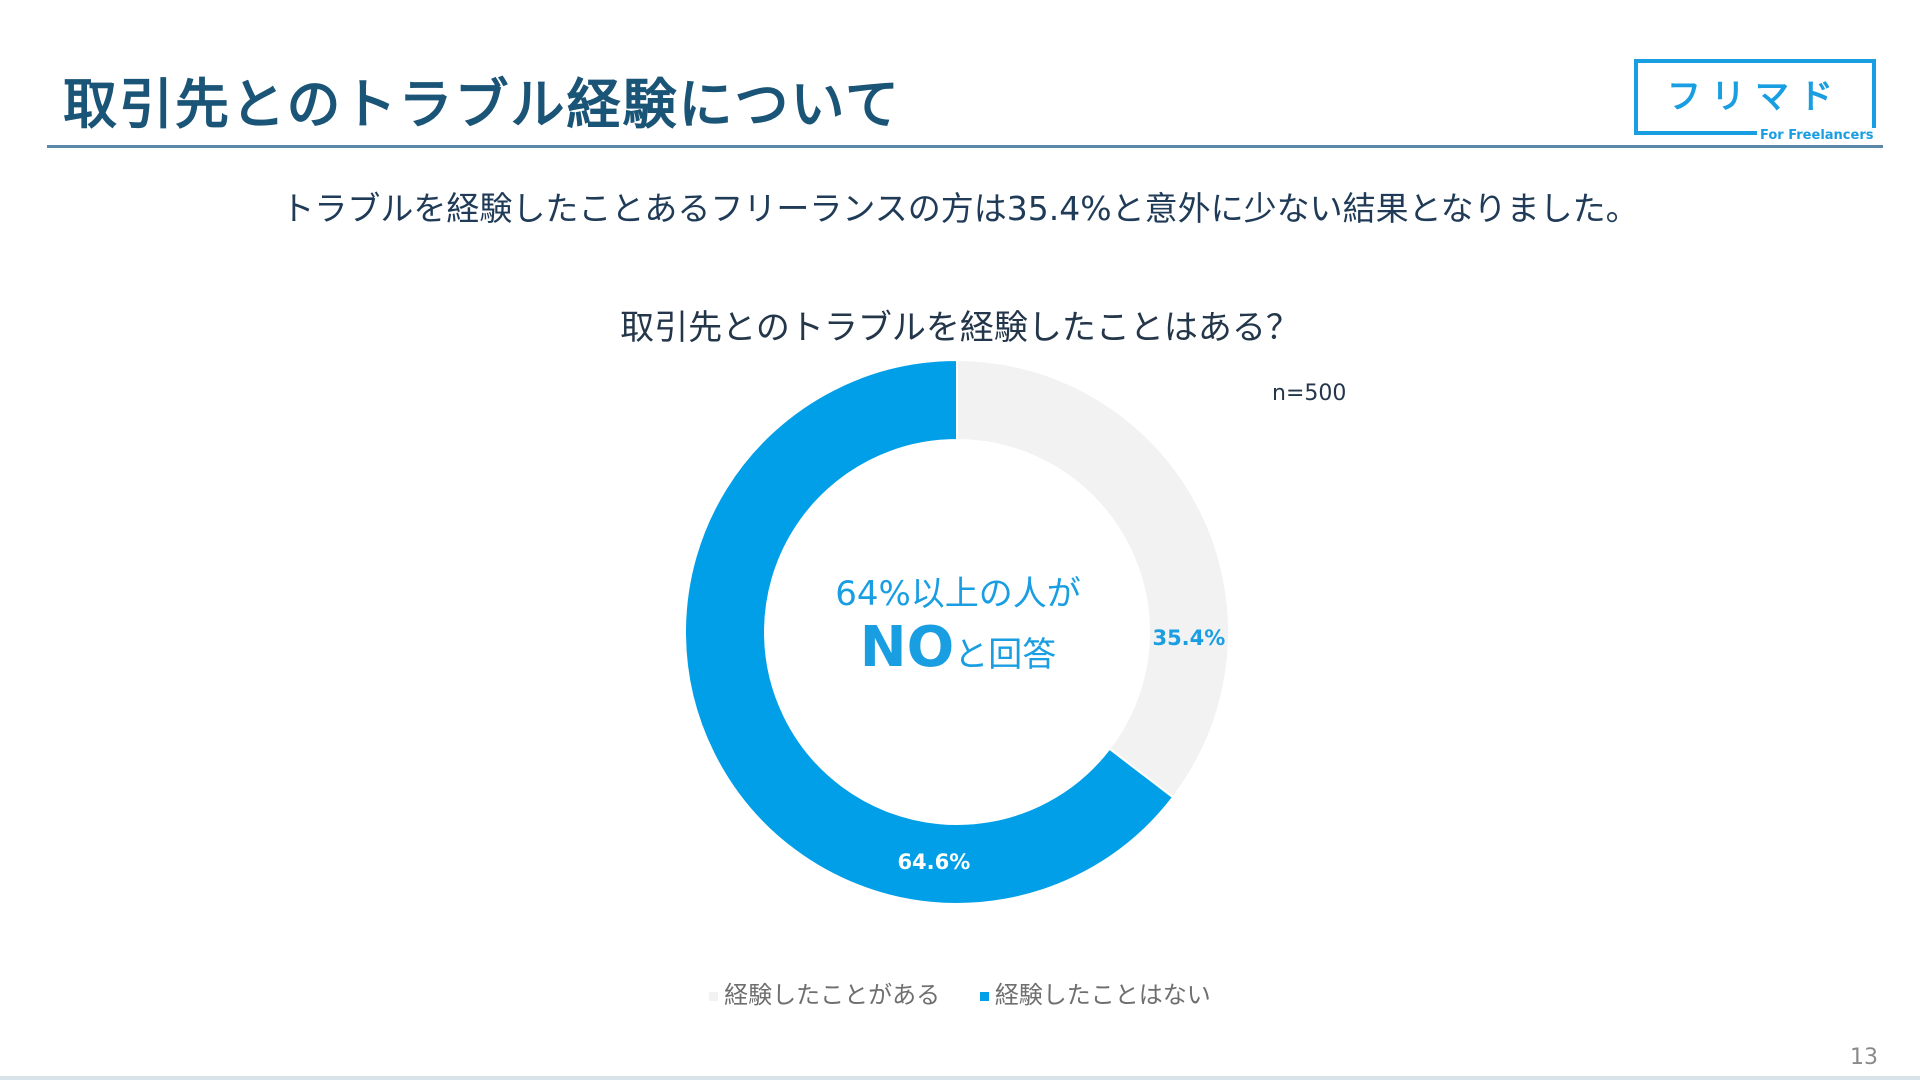  Describe the element at coordinates (1102, 995) in the screenshot. I see `legend-label-no: 経験したことはない` at that location.